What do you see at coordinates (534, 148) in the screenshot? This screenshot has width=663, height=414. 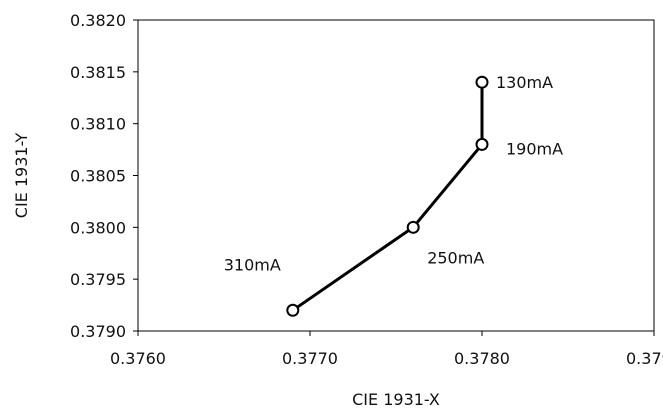 I see `data-label: 190mA` at bounding box center [534, 148].